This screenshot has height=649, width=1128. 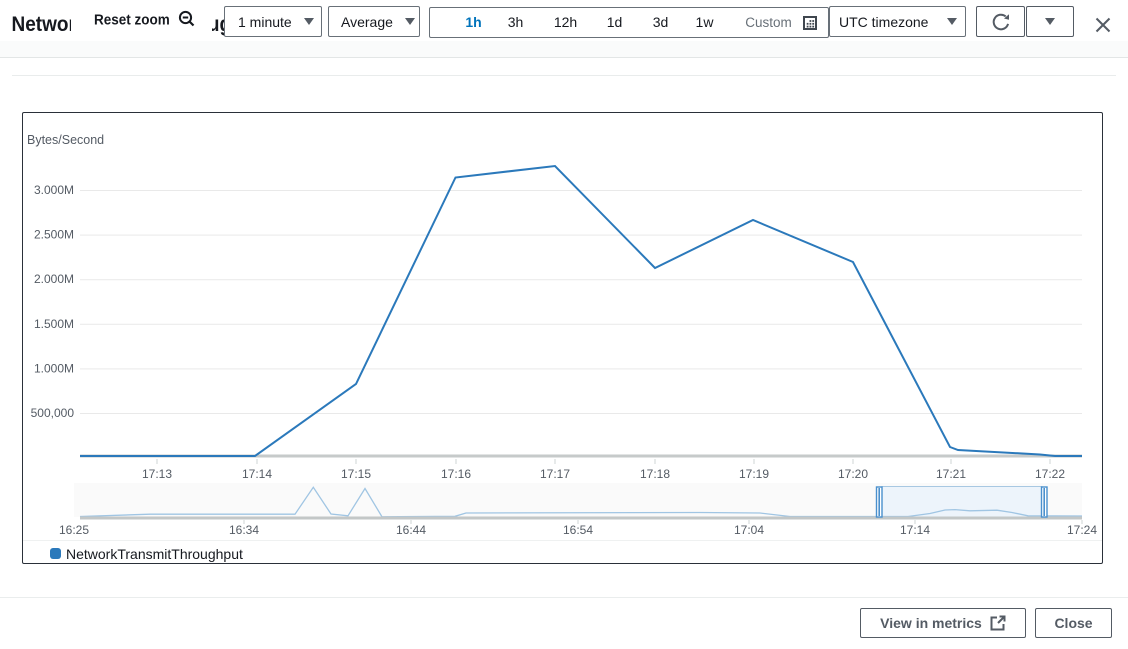 What do you see at coordinates (54, 235) in the screenshot?
I see `svg-text: 2.500M` at bounding box center [54, 235].